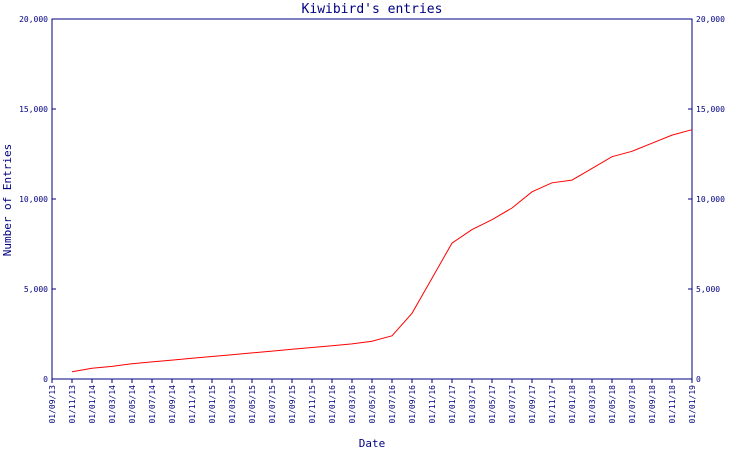 Image resolution: width=750 pixels, height=454 pixels. I want to click on x-tick-label: 01/03/17, so click(472, 404).